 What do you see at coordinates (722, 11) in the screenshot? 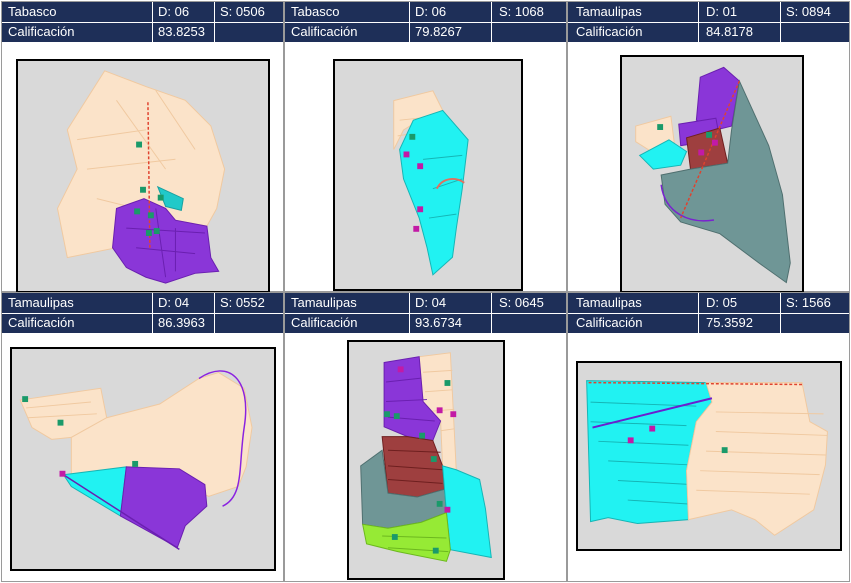
I see `panel-3-district: D: 01` at bounding box center [722, 11].